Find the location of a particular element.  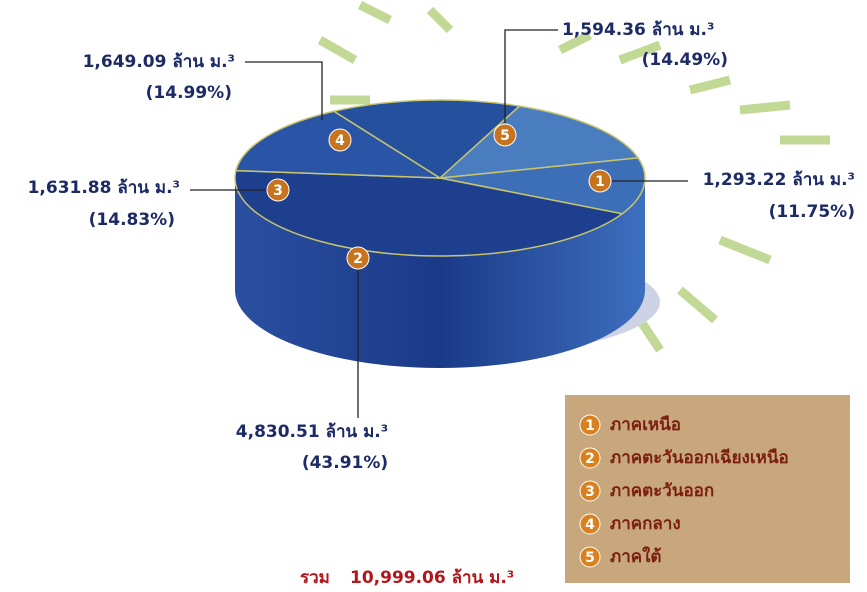

slice-badge-number: 4 is located at coordinates (340, 141).